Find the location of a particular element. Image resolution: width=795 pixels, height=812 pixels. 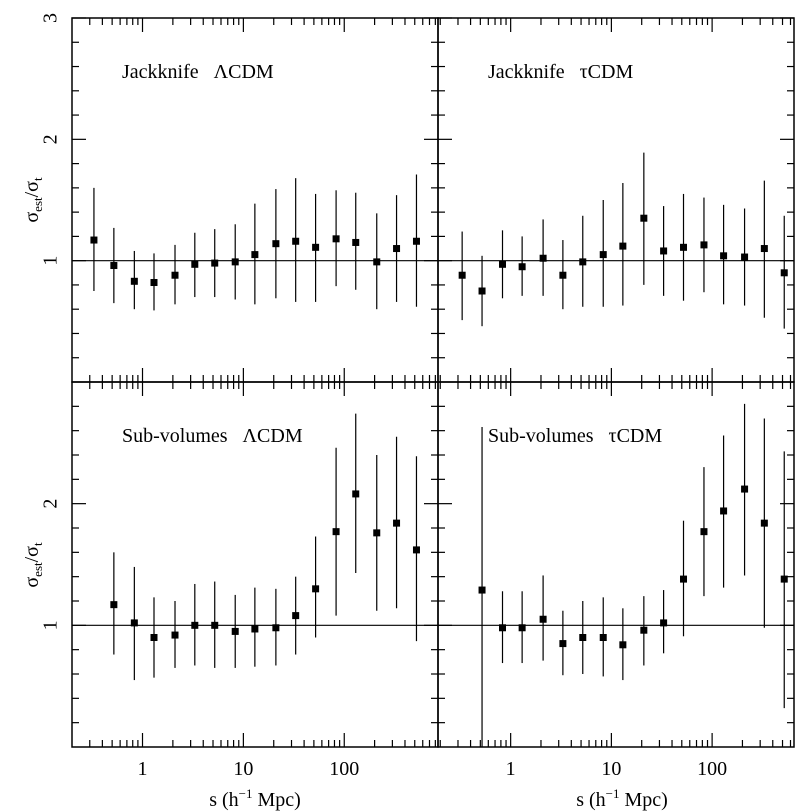

x-axis-label: s (h−1 Mpc) is located at coordinates (255, 798).